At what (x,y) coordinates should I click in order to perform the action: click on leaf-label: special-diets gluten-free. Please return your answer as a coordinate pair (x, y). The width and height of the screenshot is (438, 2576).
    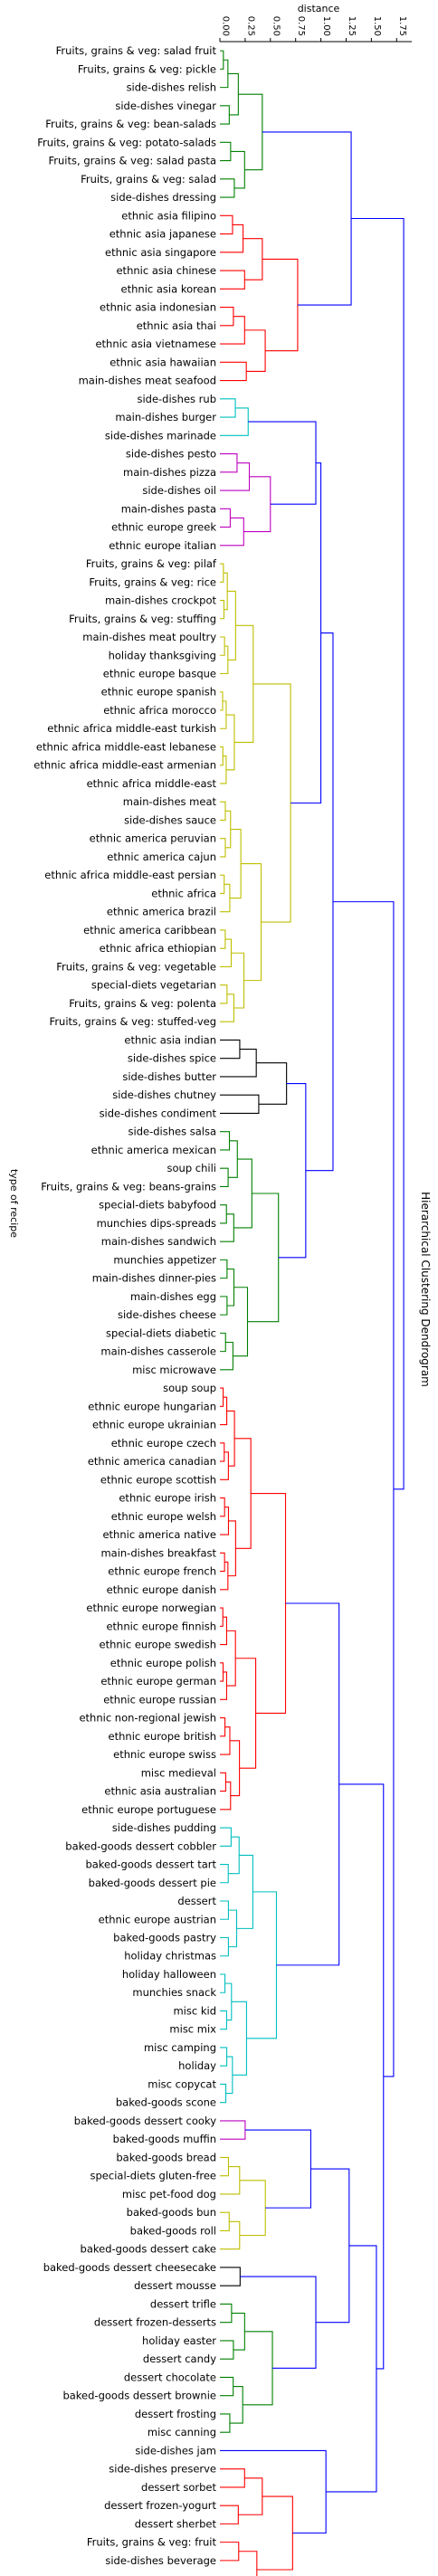
    Looking at the image, I should click on (153, 2176).